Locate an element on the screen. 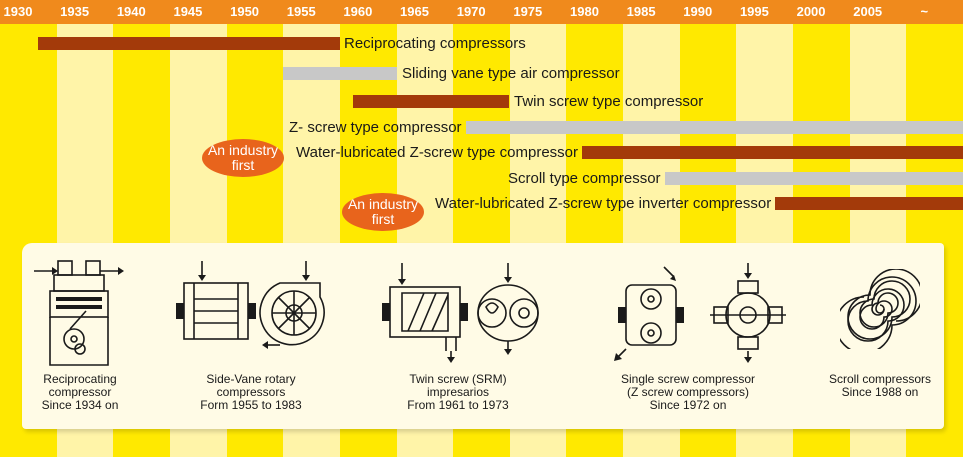 The width and height of the screenshot is (963, 457). caption-line: compressors is located at coordinates (251, 392).